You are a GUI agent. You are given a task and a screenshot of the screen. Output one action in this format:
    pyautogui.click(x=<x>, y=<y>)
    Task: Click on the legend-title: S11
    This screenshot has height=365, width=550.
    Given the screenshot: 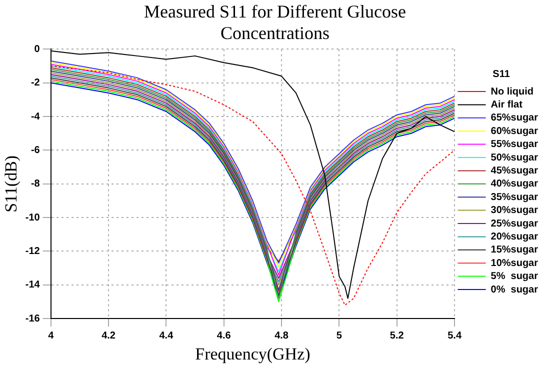 What is the action you would take?
    pyautogui.click(x=501, y=74)
    